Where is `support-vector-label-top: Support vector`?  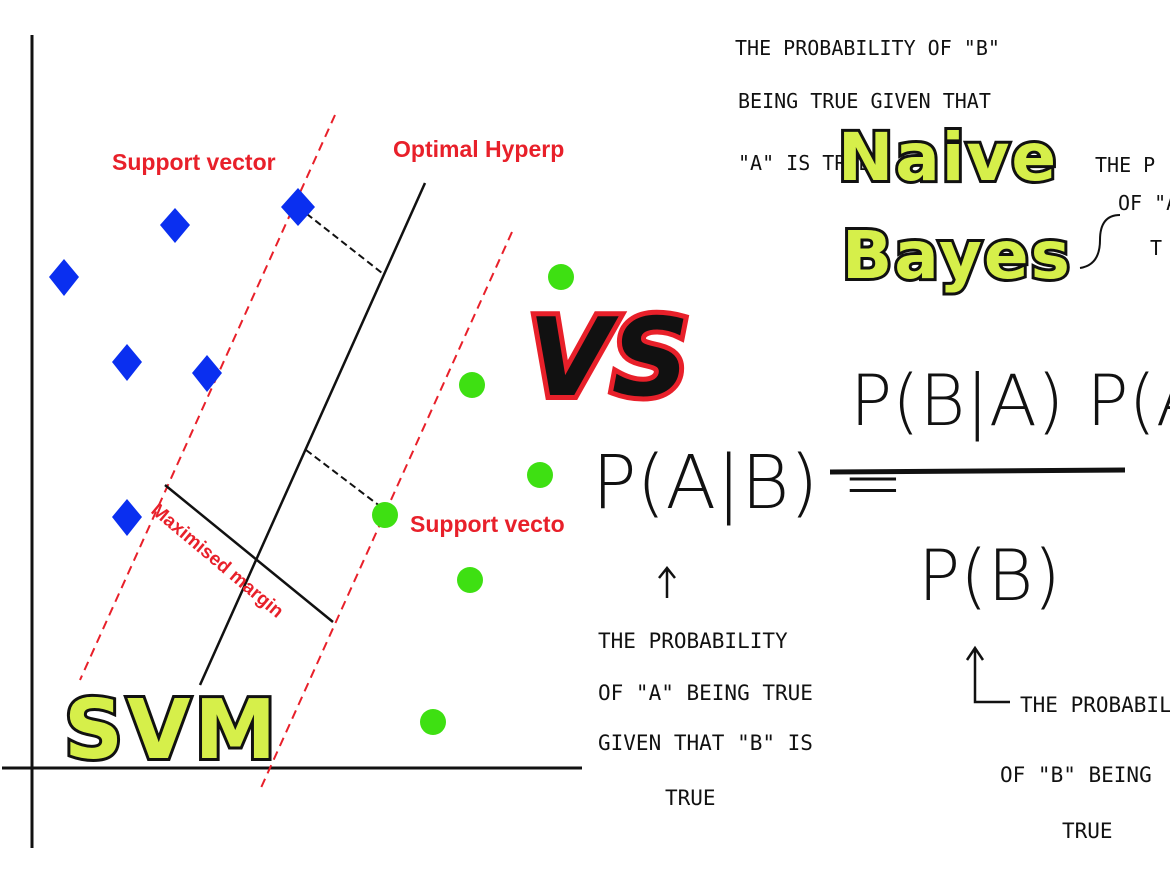 support-vector-label-top: Support vector is located at coordinates (194, 162).